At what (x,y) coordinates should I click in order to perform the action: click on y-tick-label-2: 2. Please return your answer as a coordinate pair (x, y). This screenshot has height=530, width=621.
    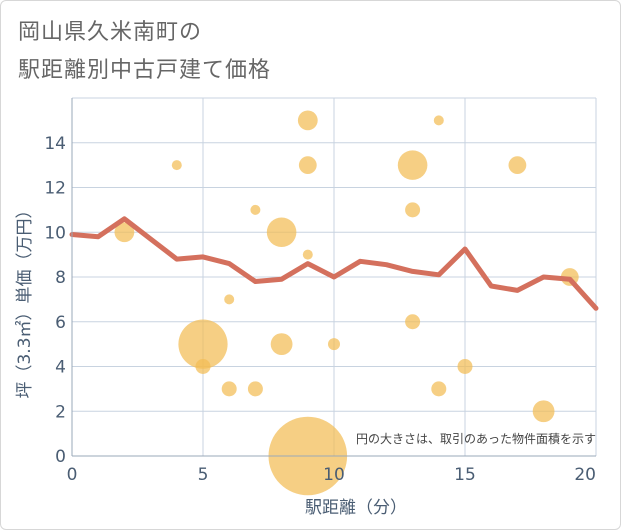
    Looking at the image, I should click on (60, 412).